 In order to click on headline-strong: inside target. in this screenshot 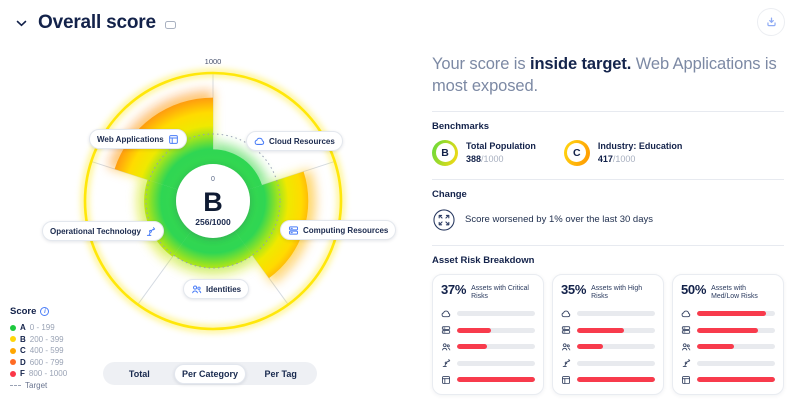, I will do `click(580, 64)`.